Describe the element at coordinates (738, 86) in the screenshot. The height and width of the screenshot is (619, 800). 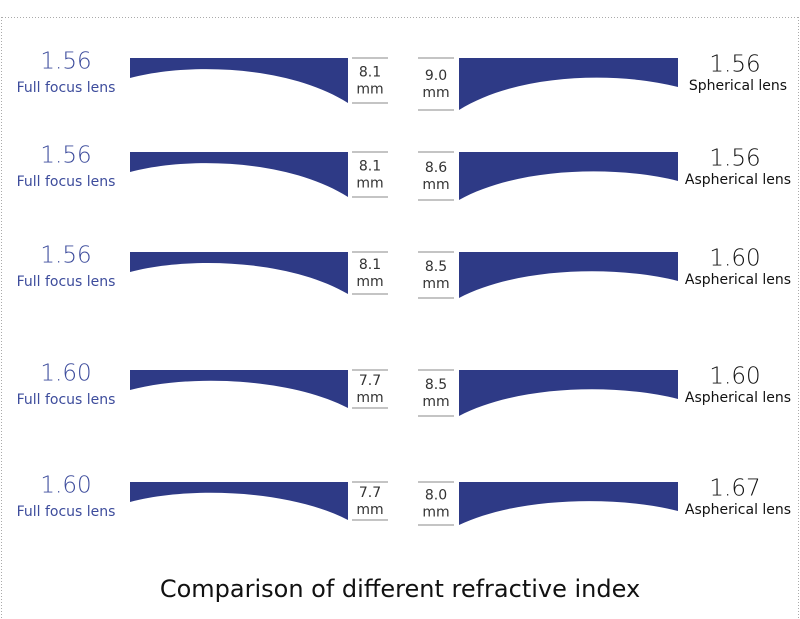
I see `lens-label: Spherical lens` at that location.